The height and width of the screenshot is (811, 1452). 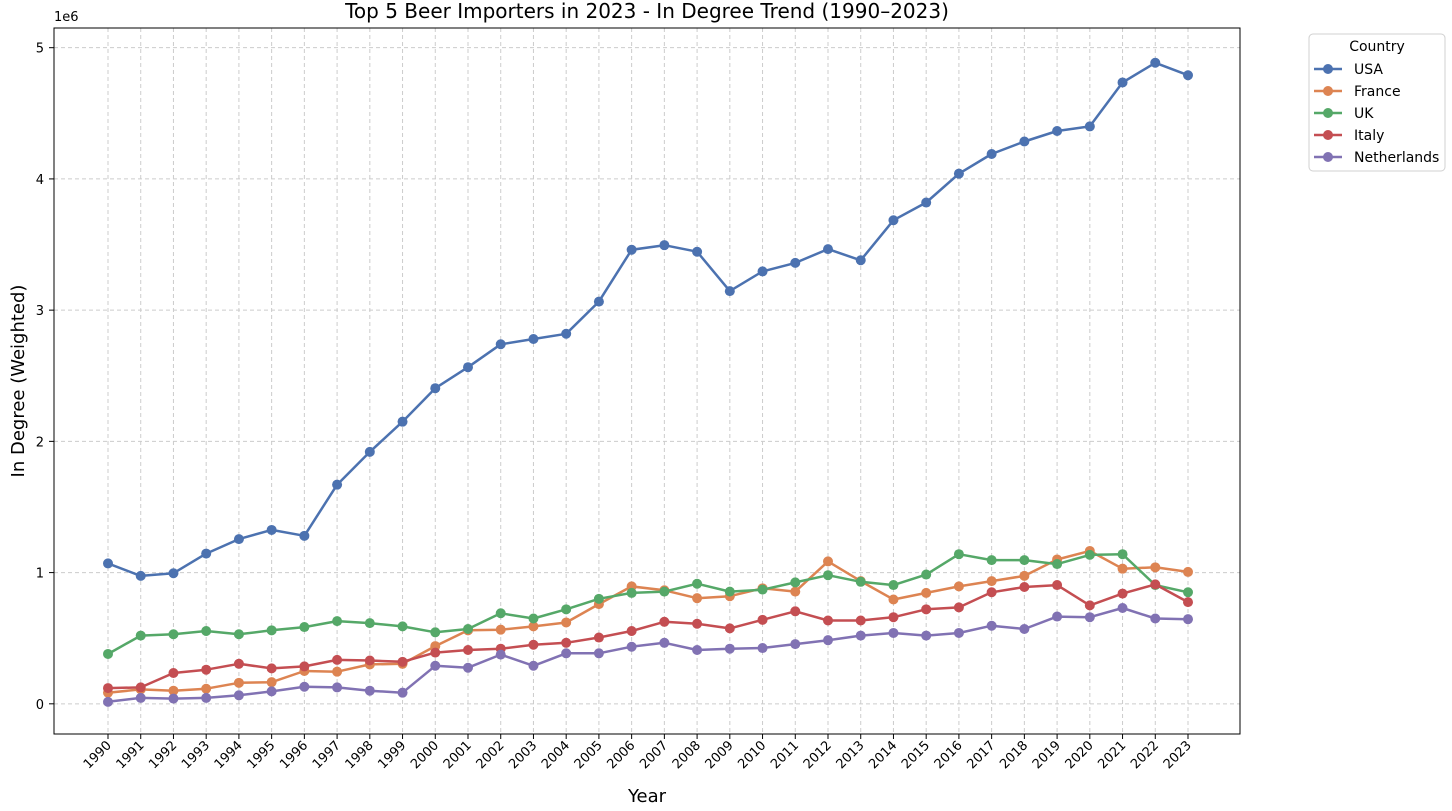 I want to click on x-tick-label: 2005, so click(x=589, y=755).